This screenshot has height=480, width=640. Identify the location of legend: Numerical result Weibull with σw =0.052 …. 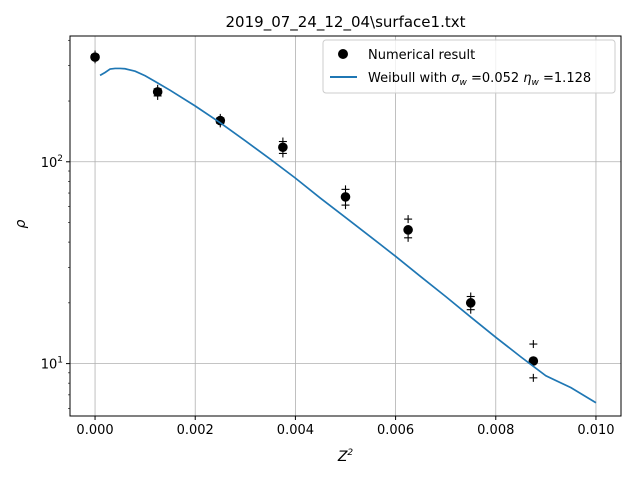
(469, 66).